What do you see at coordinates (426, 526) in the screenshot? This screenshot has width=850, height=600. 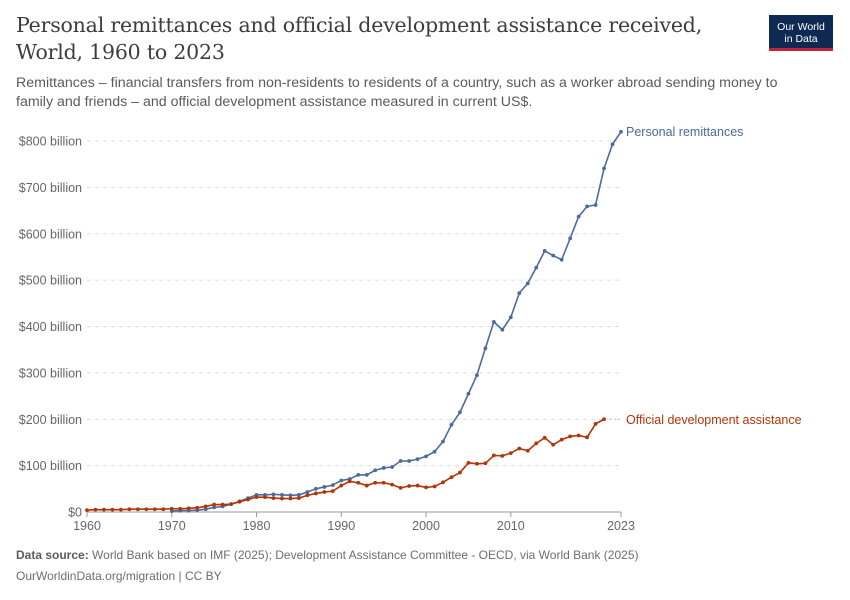 I see `x-tick-label: 2000` at bounding box center [426, 526].